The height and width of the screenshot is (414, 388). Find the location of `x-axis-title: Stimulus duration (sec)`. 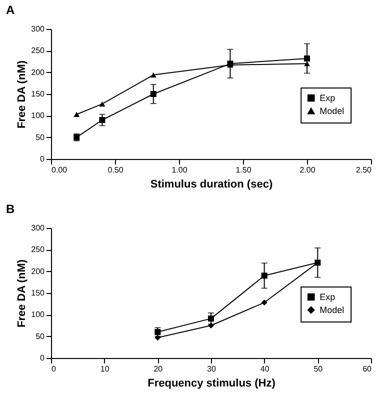

x-axis-title: Stimulus duration (sec) is located at coordinates (211, 184).